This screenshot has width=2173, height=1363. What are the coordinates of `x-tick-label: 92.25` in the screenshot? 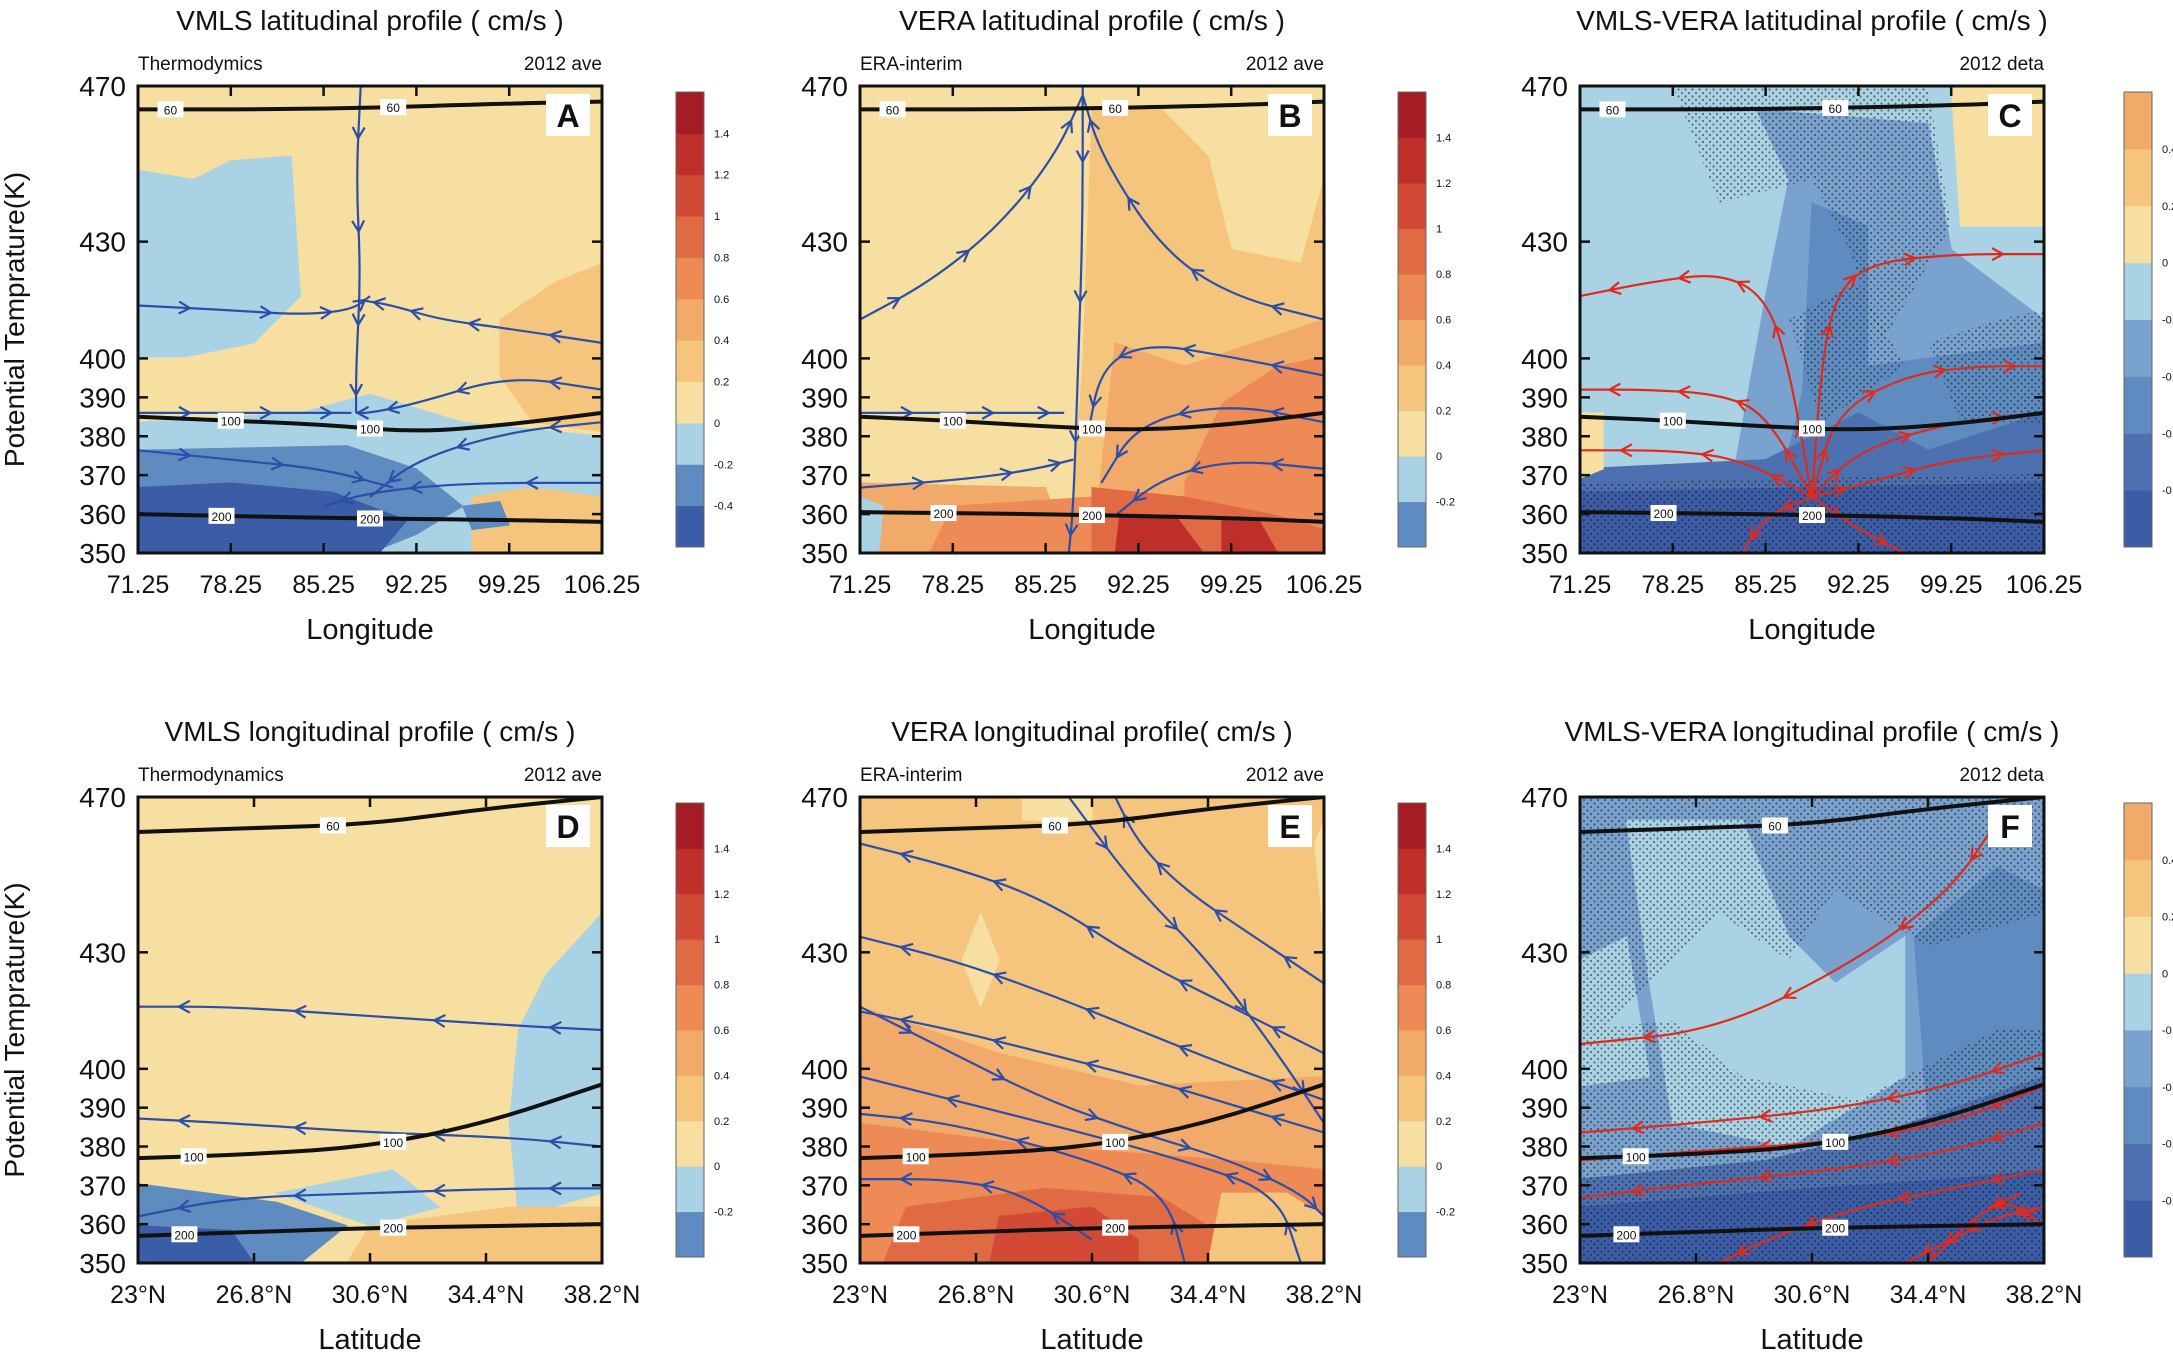 It's located at (416, 585).